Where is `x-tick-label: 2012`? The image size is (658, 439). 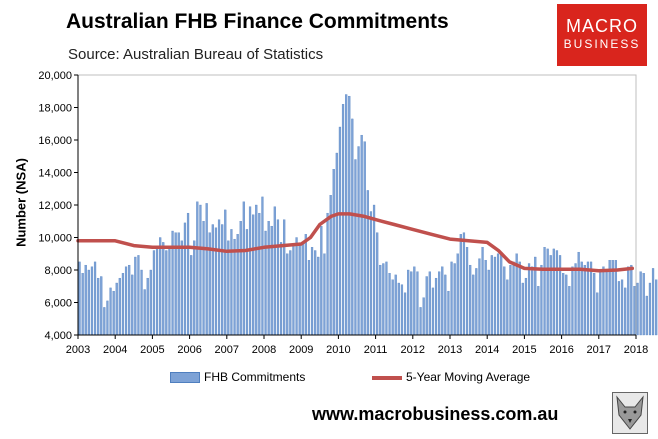
x-tick-label: 2012 is located at coordinates (413, 350).